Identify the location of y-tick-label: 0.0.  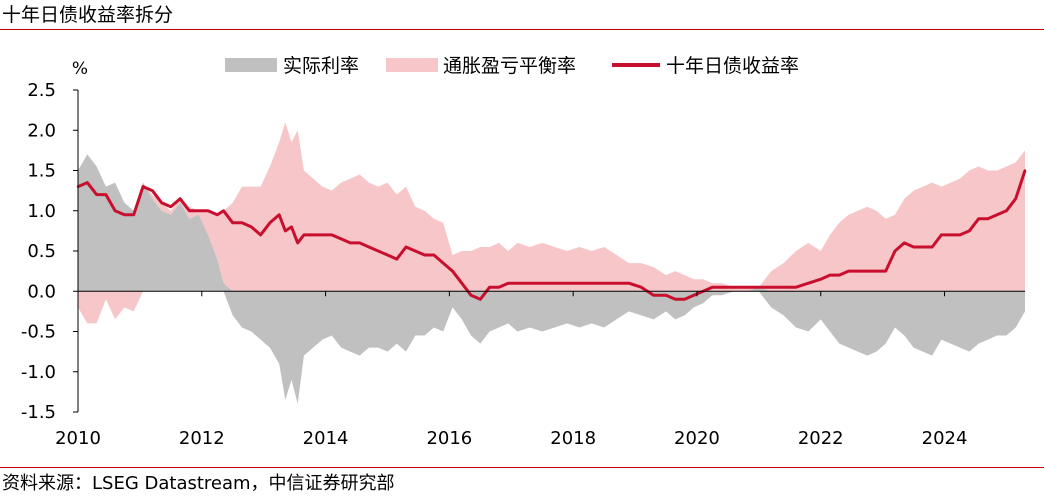
(41, 291).